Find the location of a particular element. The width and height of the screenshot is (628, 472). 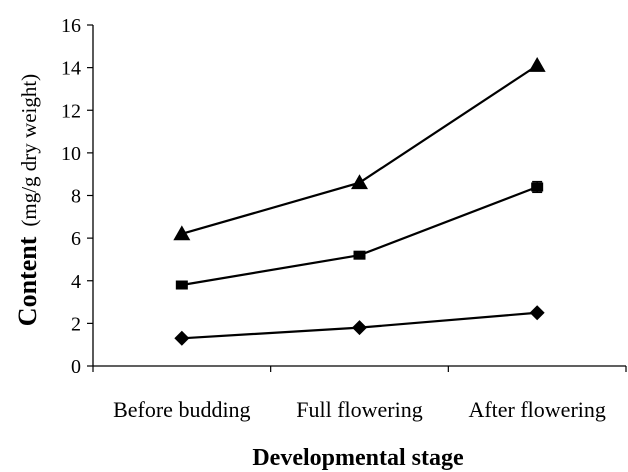

y-tick-label: 10 is located at coordinates (71, 154).